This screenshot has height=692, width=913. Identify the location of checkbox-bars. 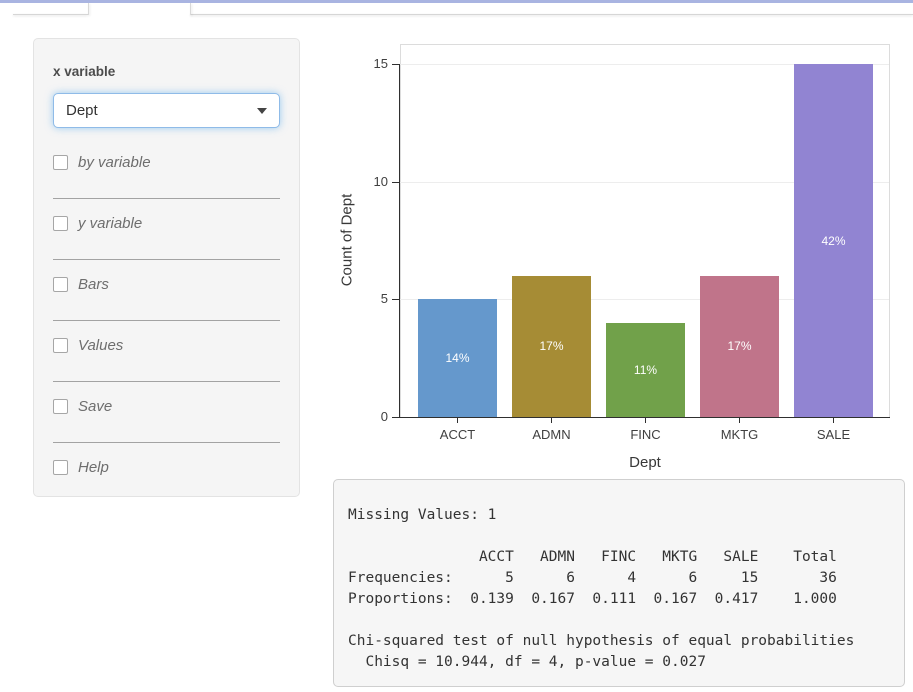
(60, 284).